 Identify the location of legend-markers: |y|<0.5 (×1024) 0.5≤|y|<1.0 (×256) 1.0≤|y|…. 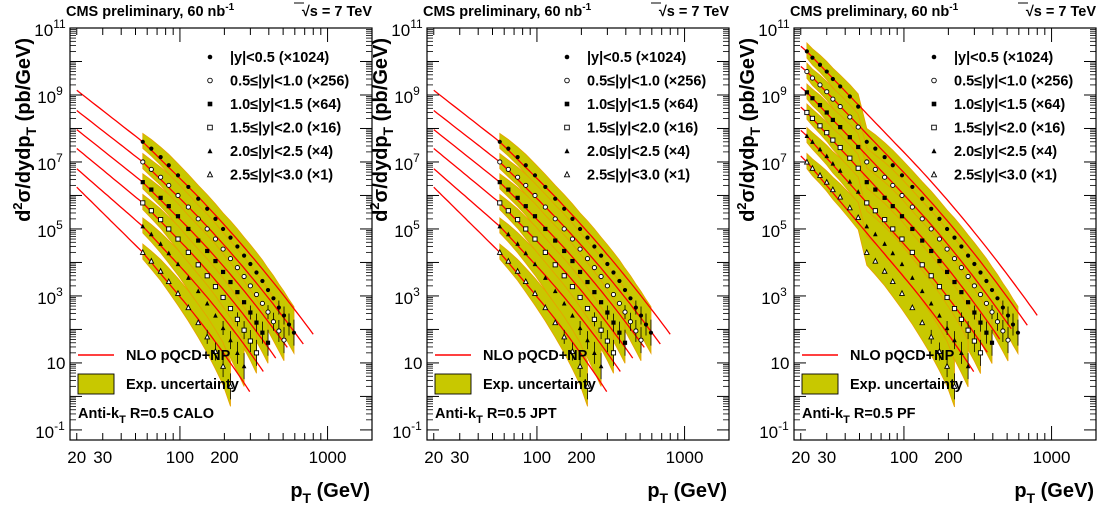
(634, 117).